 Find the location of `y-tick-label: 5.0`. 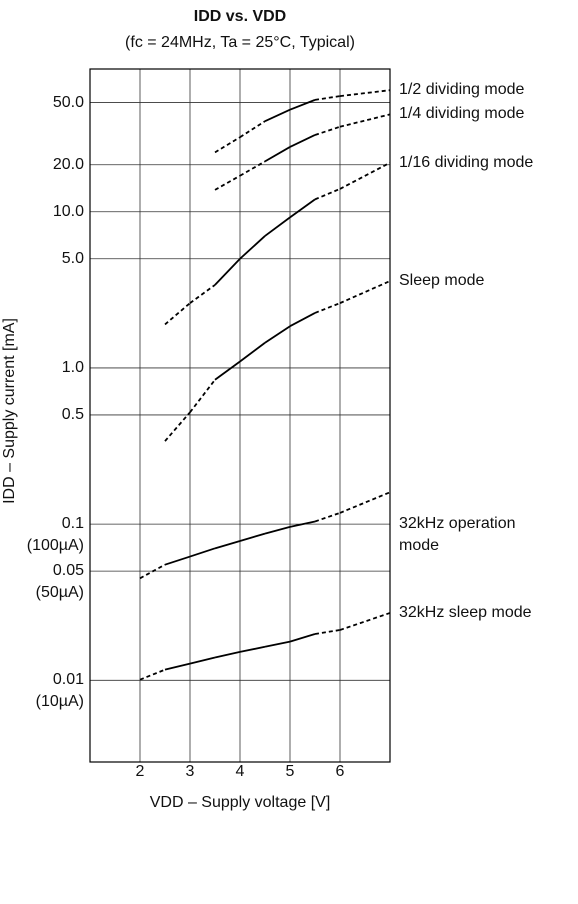

y-tick-label: 5.0 is located at coordinates (72, 258).